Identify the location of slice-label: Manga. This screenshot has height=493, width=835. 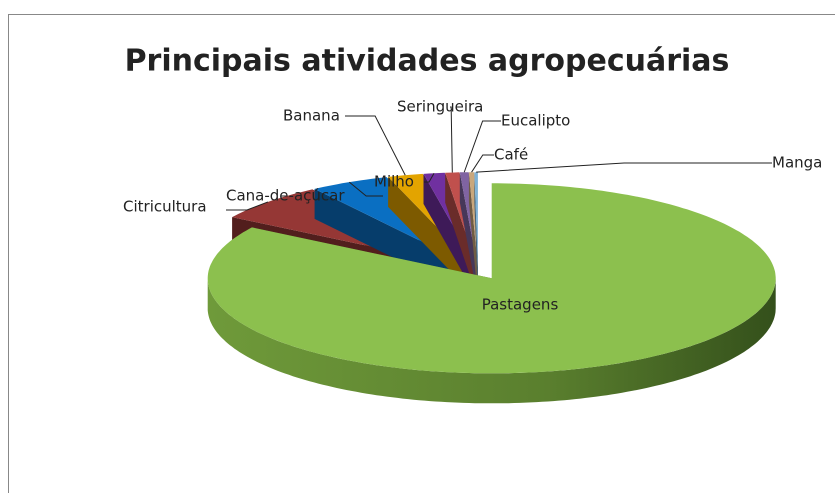
(797, 163).